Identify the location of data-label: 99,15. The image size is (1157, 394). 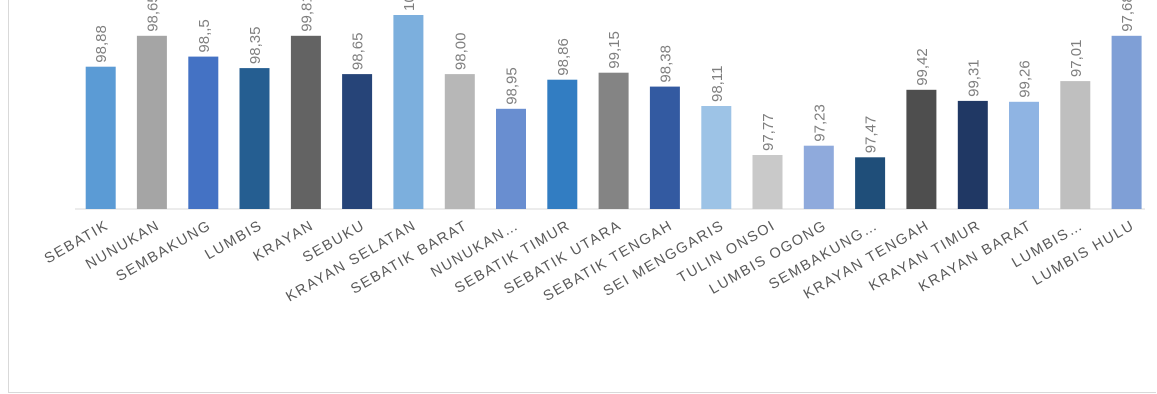
(614, 50).